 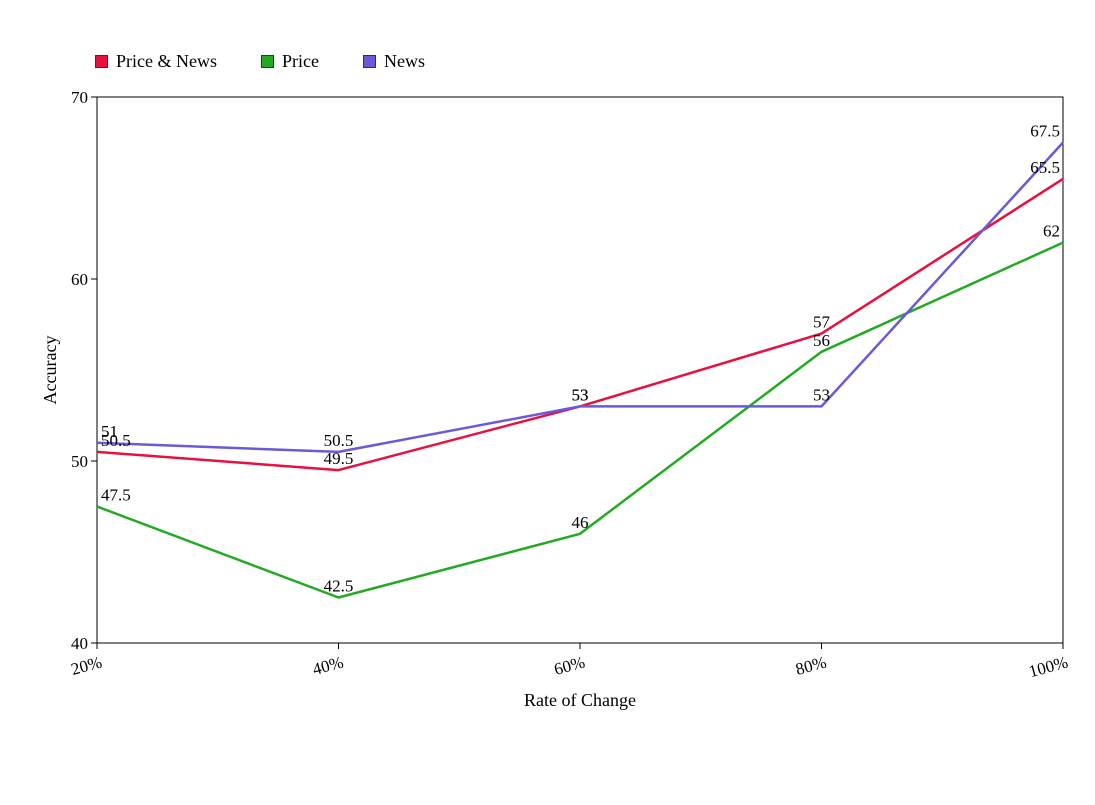 I want to click on legend-swatch-news, so click(x=369, y=61).